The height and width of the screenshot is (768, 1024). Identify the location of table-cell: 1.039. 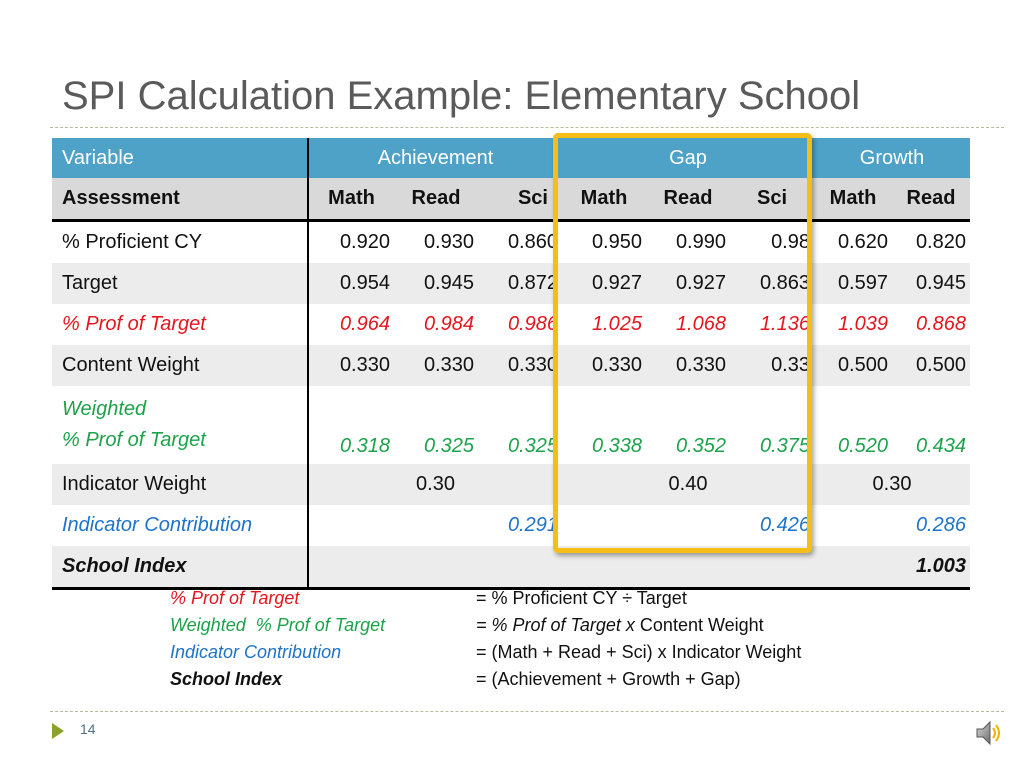
(862, 324).